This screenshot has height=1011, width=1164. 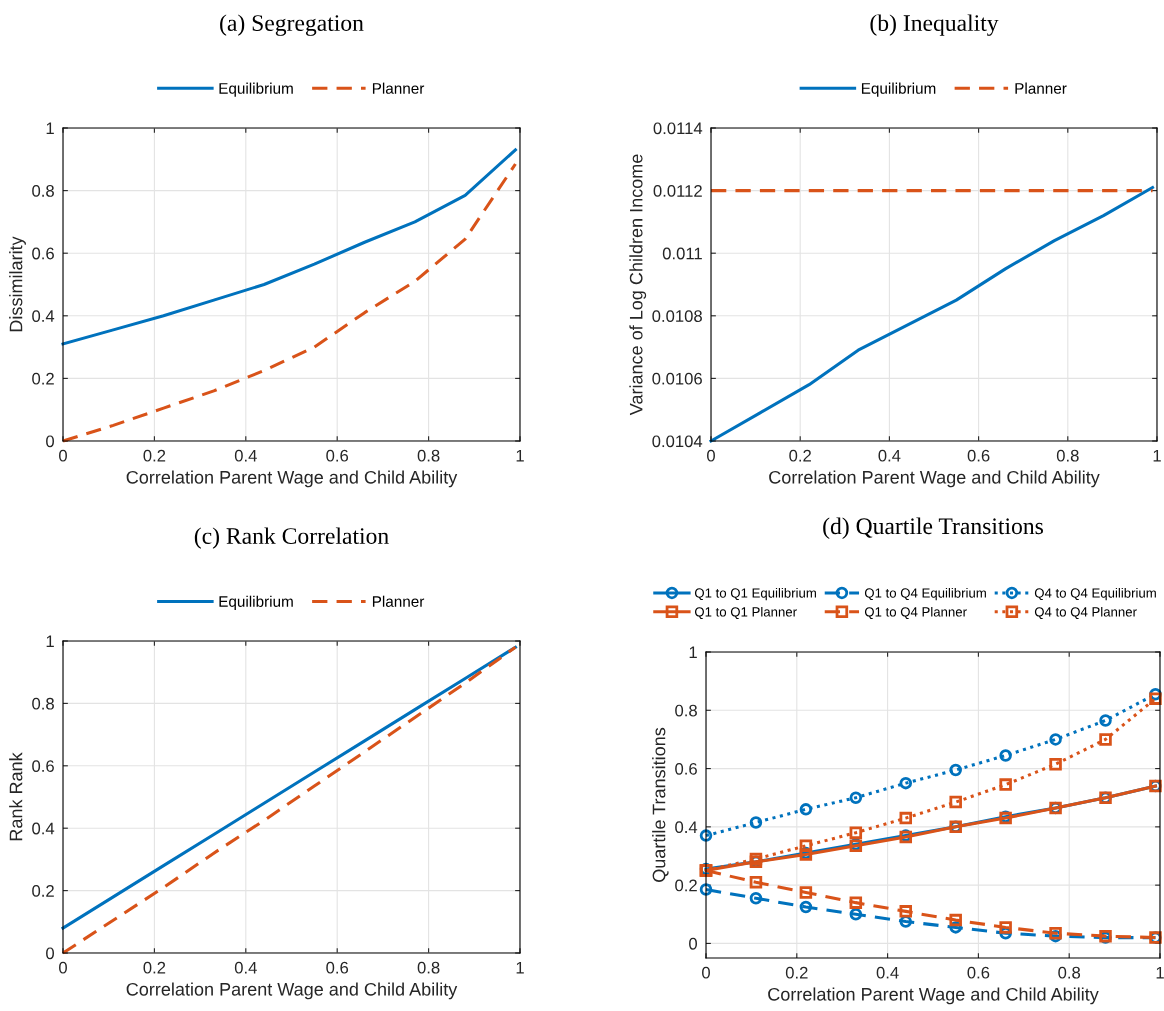 What do you see at coordinates (677, 316) in the screenshot?
I see `y-tick-label: 0.0108` at bounding box center [677, 316].